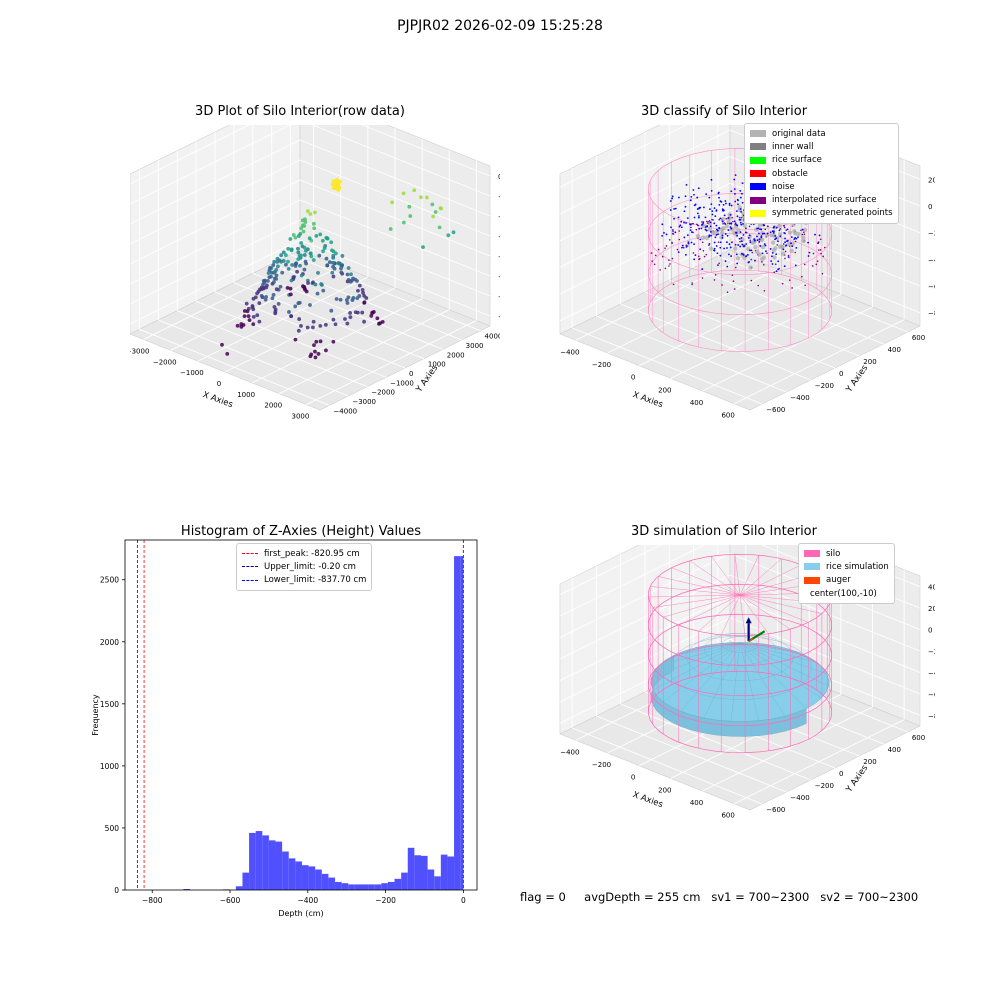 The image size is (1000, 1000). I want to click on z-tick-label: −2000, so click(499, 257).